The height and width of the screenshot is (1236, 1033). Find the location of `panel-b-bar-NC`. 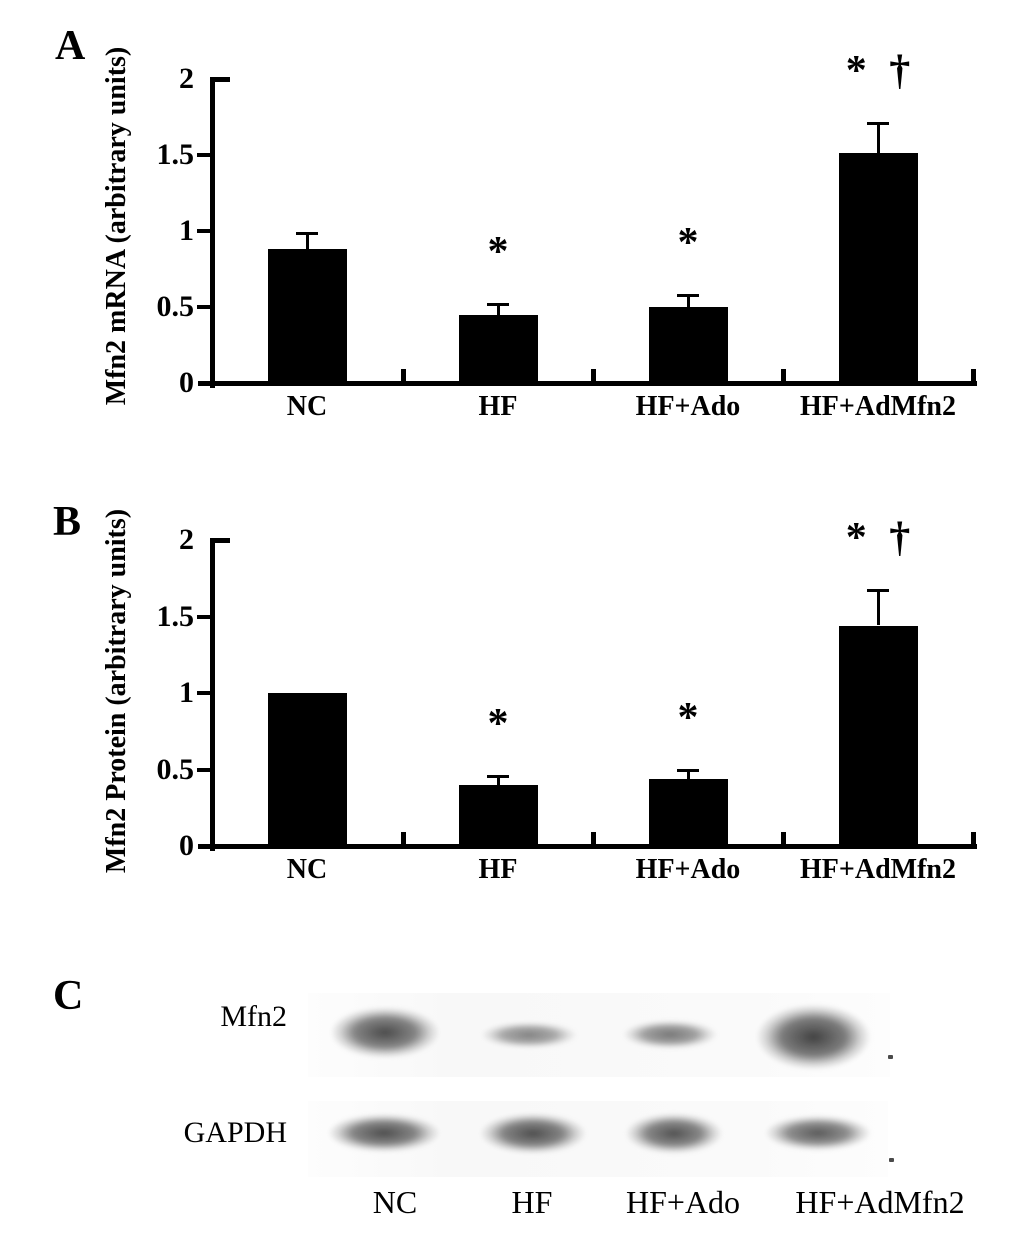

panel-b-bar-NC is located at coordinates (307, 769).